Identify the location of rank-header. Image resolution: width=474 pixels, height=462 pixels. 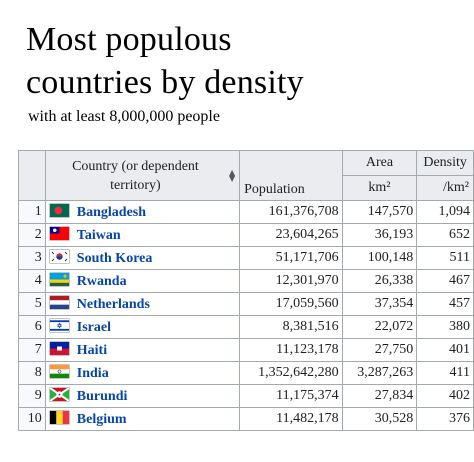
(32, 175).